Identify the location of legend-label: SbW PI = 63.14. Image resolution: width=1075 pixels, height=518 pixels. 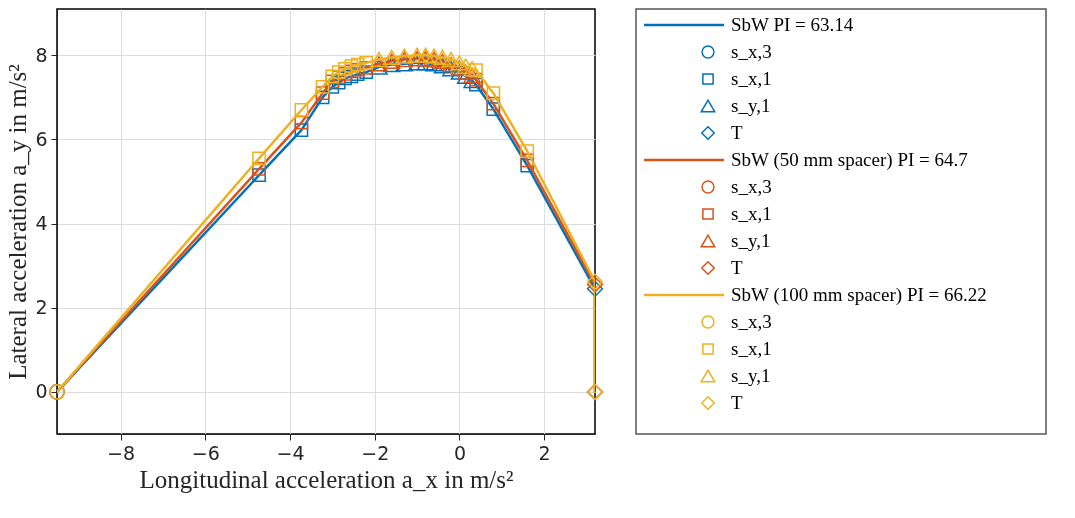
(792, 24).